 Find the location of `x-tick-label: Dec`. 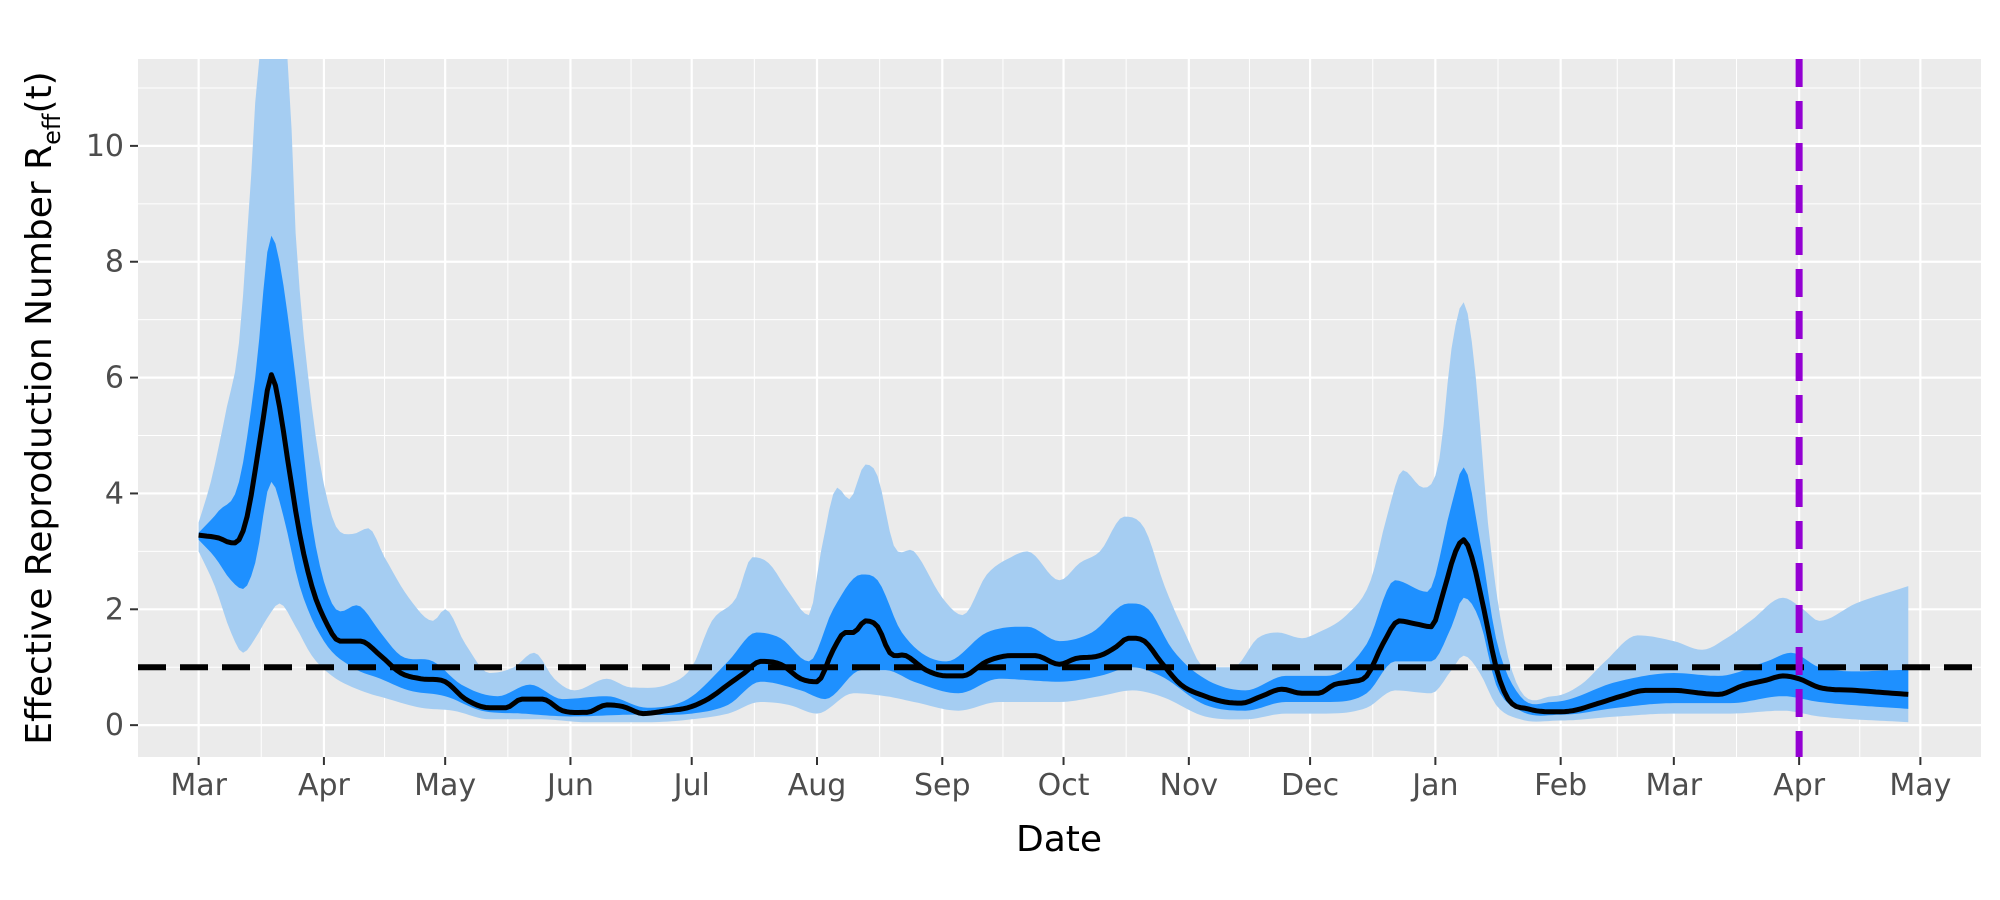

x-tick-label: Dec is located at coordinates (1310, 785).